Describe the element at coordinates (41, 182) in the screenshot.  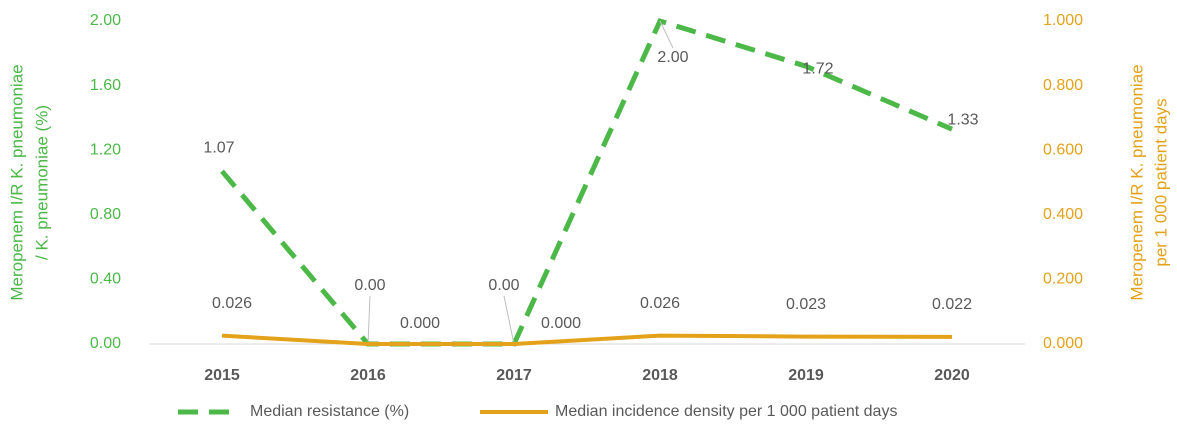
I see `y-axis-title: / K. pneumoniae (%)` at that location.